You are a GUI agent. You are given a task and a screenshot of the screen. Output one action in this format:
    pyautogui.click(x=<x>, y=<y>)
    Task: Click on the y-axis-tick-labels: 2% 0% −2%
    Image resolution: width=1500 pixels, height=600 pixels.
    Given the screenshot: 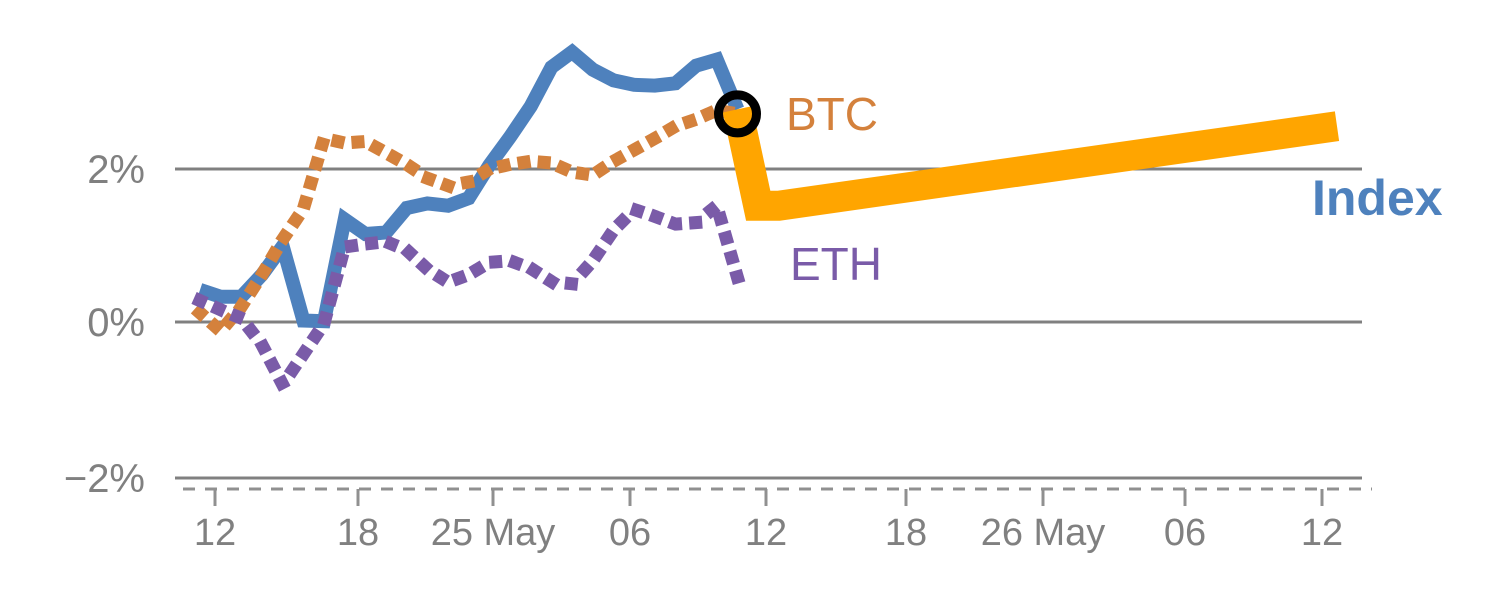 What is the action you would take?
    pyautogui.click(x=104, y=324)
    